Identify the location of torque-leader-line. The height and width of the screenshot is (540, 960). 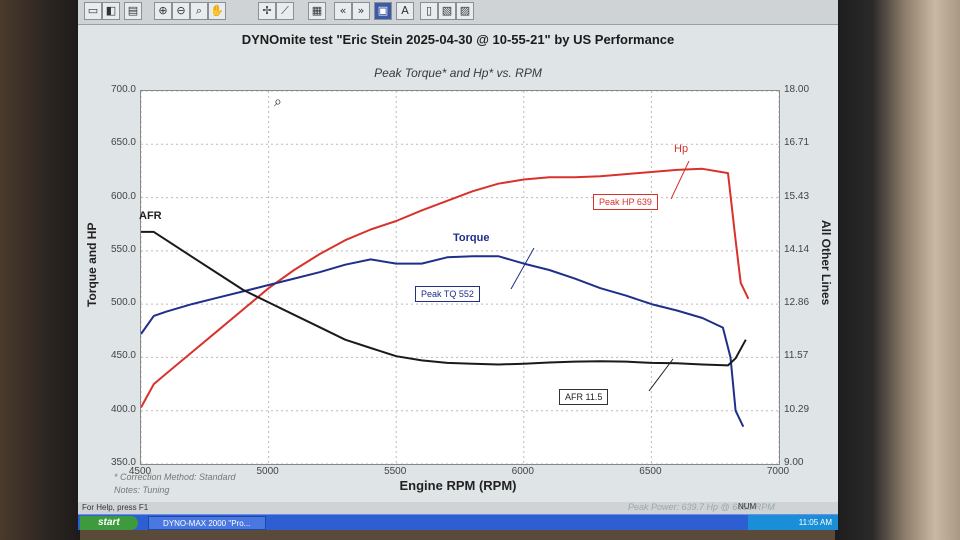
(522, 268).